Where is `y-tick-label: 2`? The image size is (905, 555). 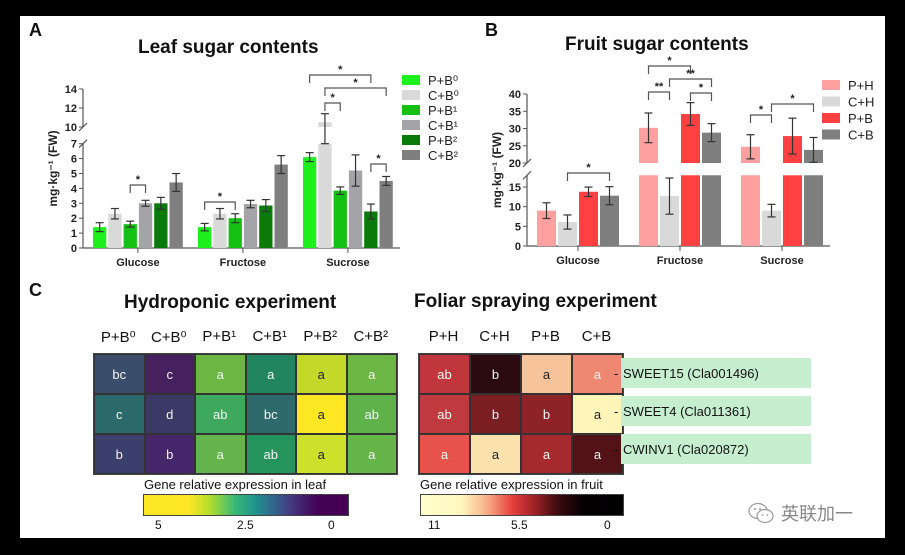
y-tick-label: 2 is located at coordinates (74, 219).